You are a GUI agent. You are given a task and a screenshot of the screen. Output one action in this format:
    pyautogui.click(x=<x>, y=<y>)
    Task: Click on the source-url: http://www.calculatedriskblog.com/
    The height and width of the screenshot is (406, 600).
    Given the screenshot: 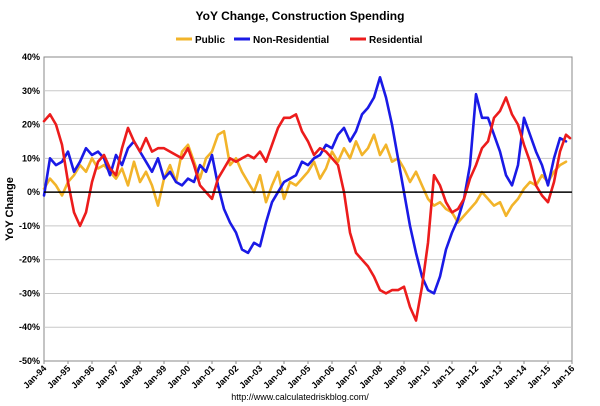 What is the action you would take?
    pyautogui.click(x=300, y=397)
    